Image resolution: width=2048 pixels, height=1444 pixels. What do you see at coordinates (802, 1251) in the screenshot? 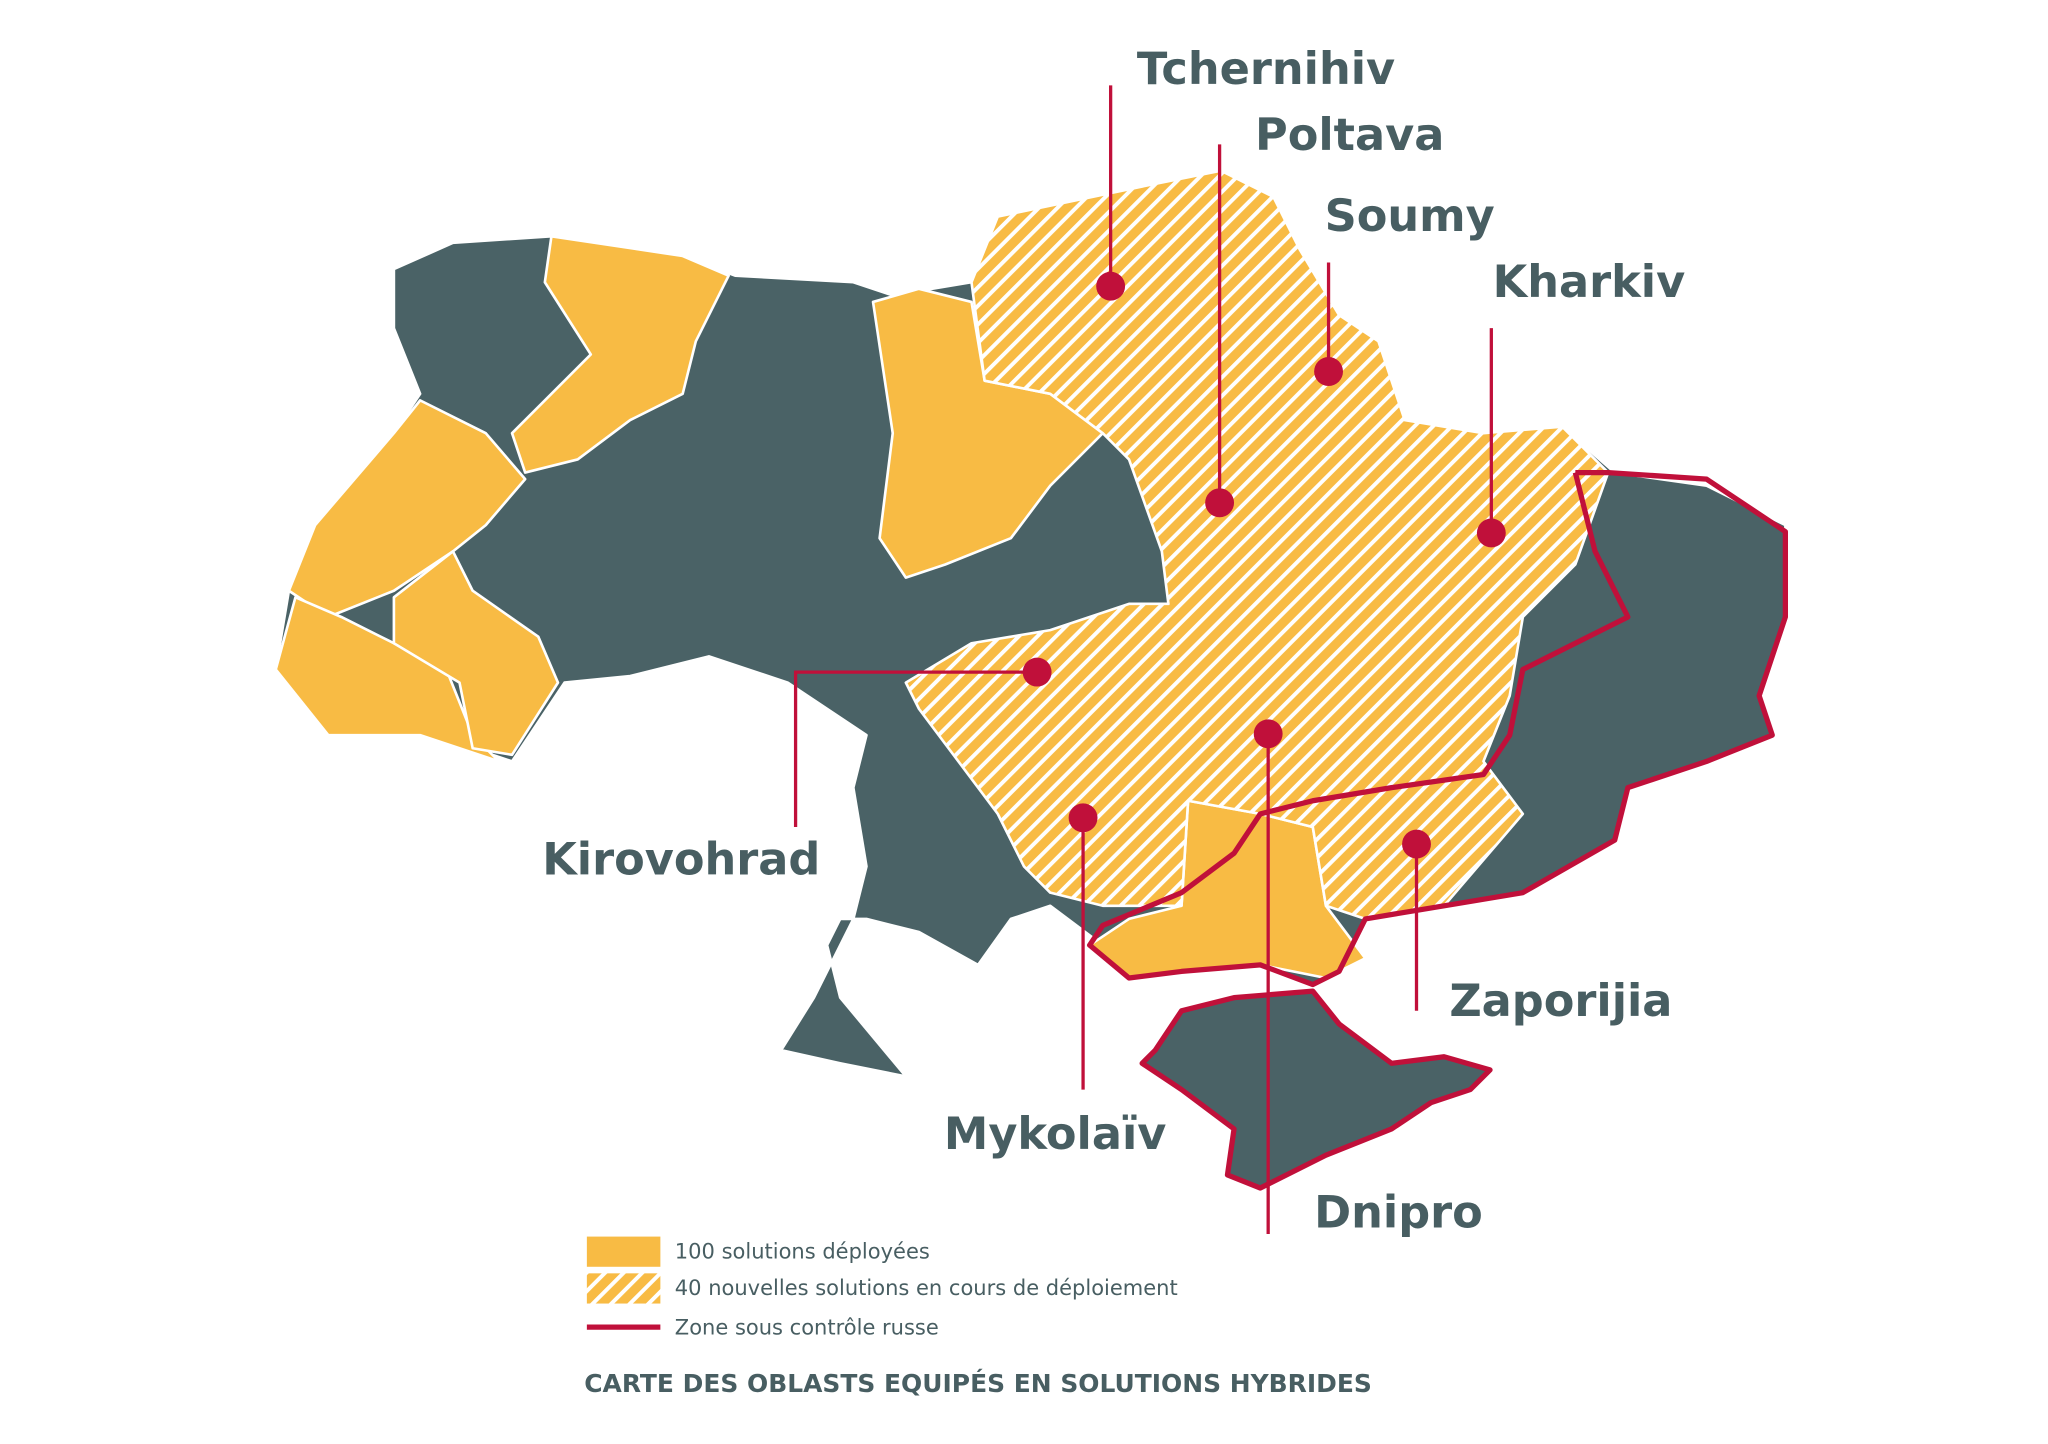
I see `legend-label: 100 solutions déployées` at bounding box center [802, 1251].